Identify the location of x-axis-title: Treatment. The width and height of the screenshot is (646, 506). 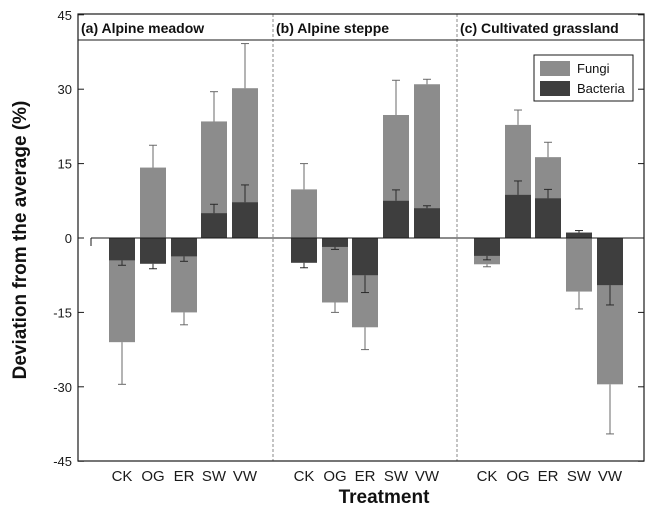
(384, 496).